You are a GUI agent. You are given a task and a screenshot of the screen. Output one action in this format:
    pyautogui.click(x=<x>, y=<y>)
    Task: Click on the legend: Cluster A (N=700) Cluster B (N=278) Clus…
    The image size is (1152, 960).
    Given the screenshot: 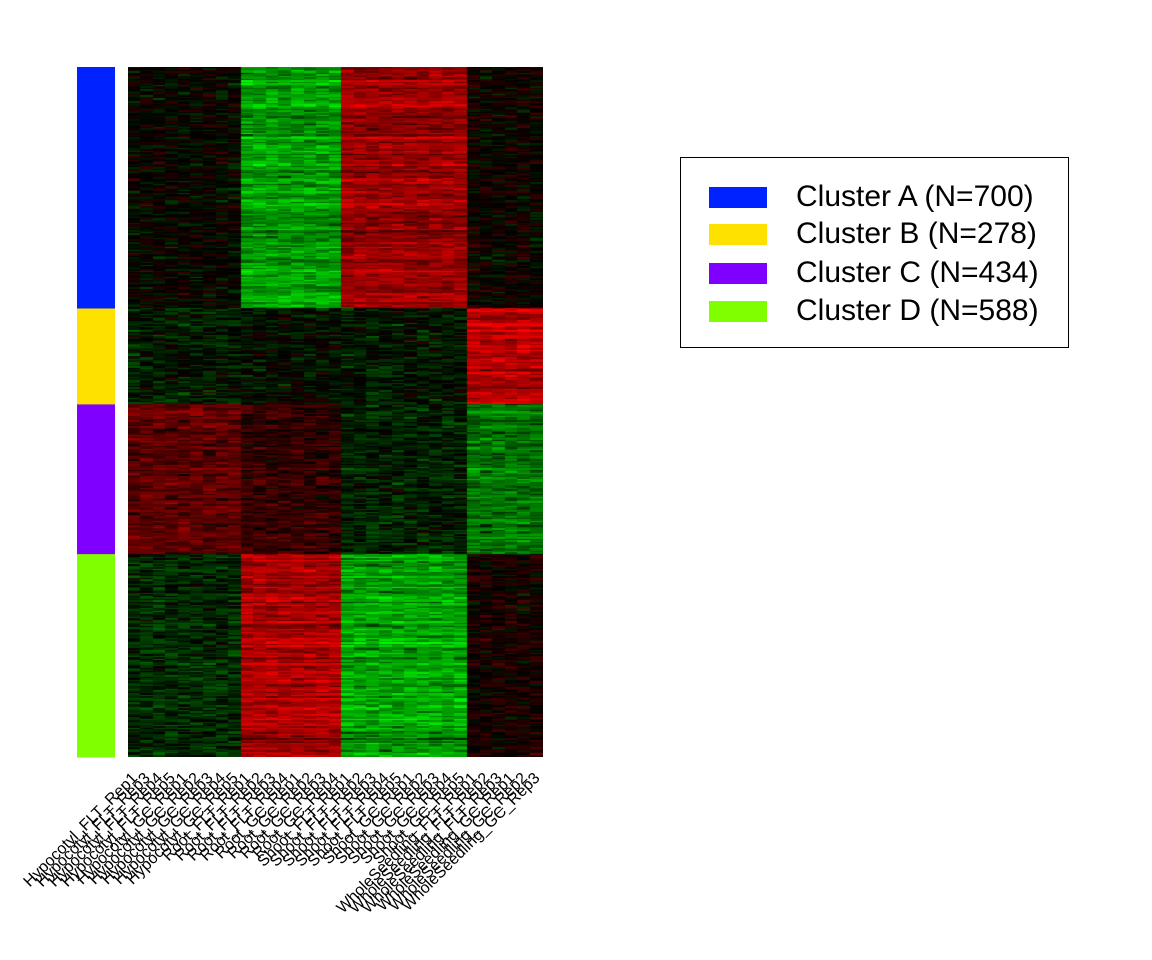 What is the action you would take?
    pyautogui.click(x=874, y=252)
    